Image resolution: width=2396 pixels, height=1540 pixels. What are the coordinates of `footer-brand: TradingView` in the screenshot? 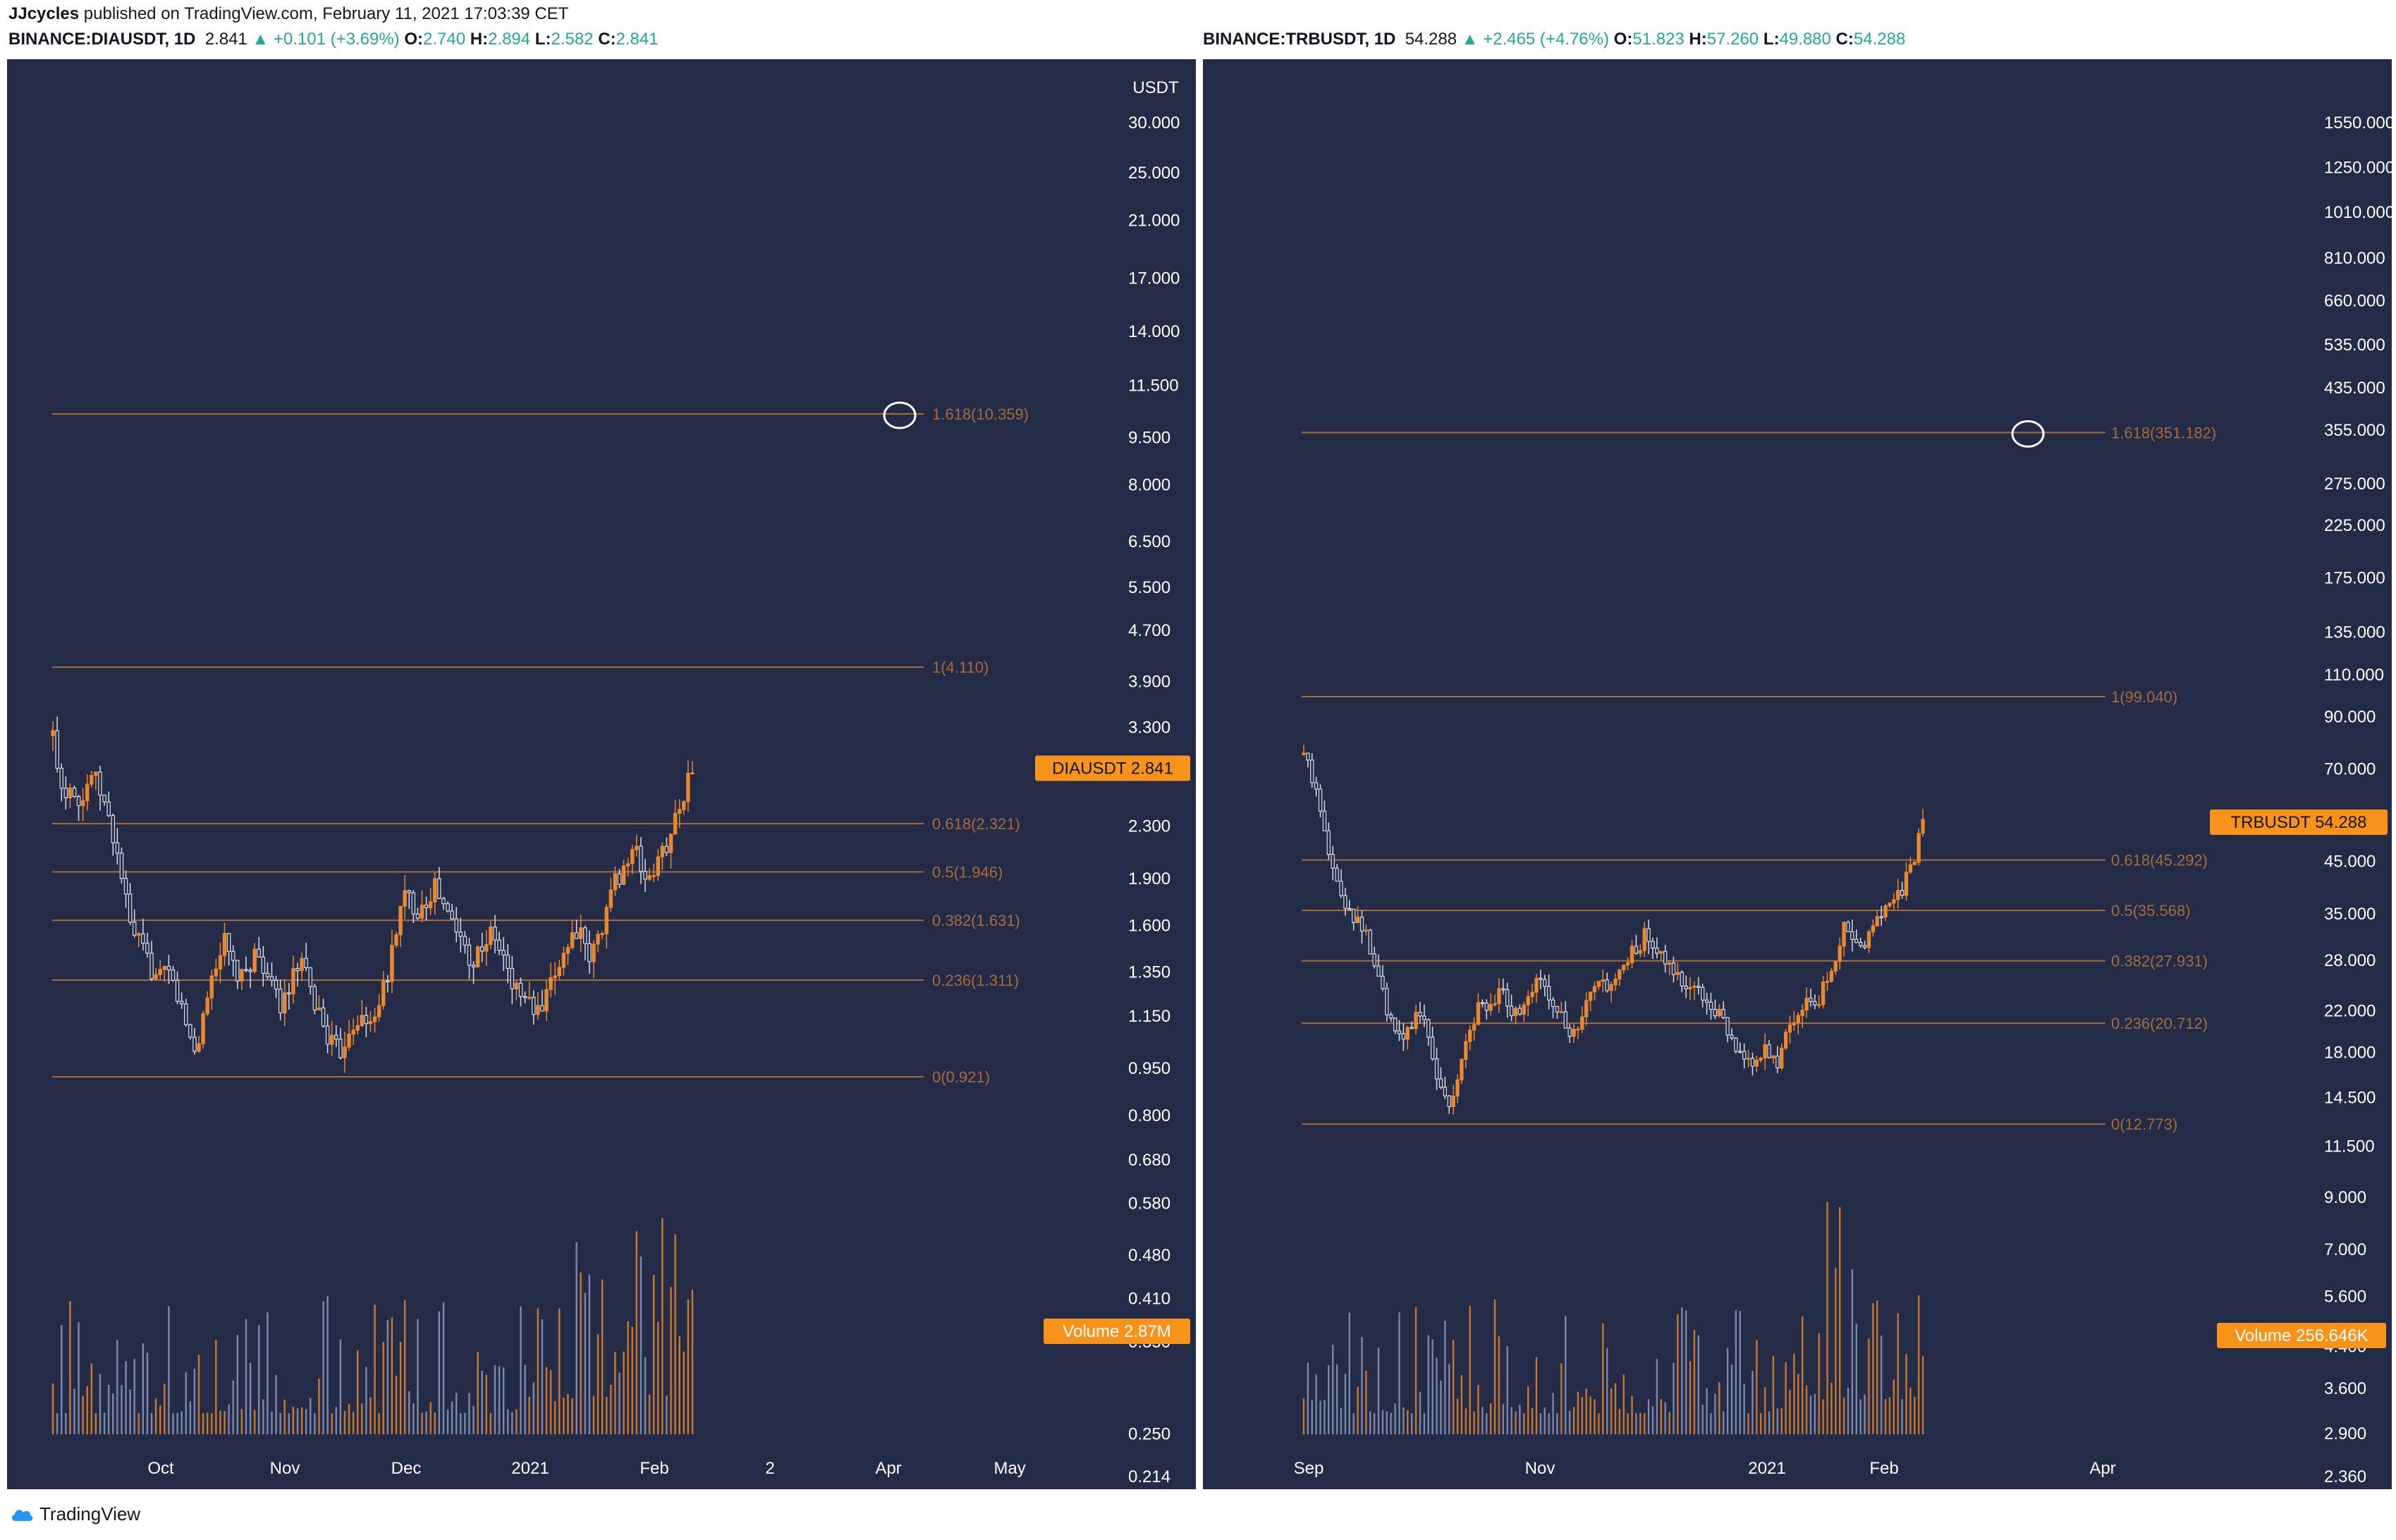 It's located at (90, 1514).